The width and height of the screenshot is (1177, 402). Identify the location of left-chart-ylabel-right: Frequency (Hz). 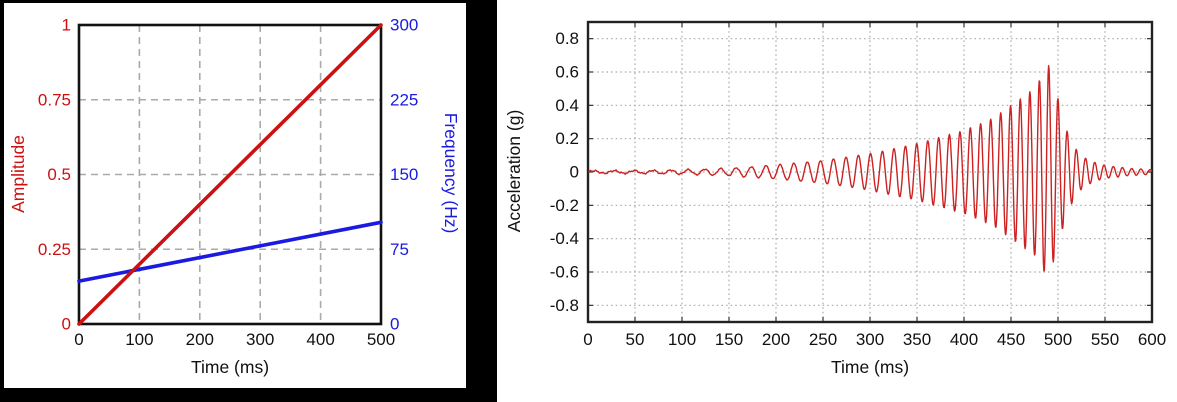
(451, 173).